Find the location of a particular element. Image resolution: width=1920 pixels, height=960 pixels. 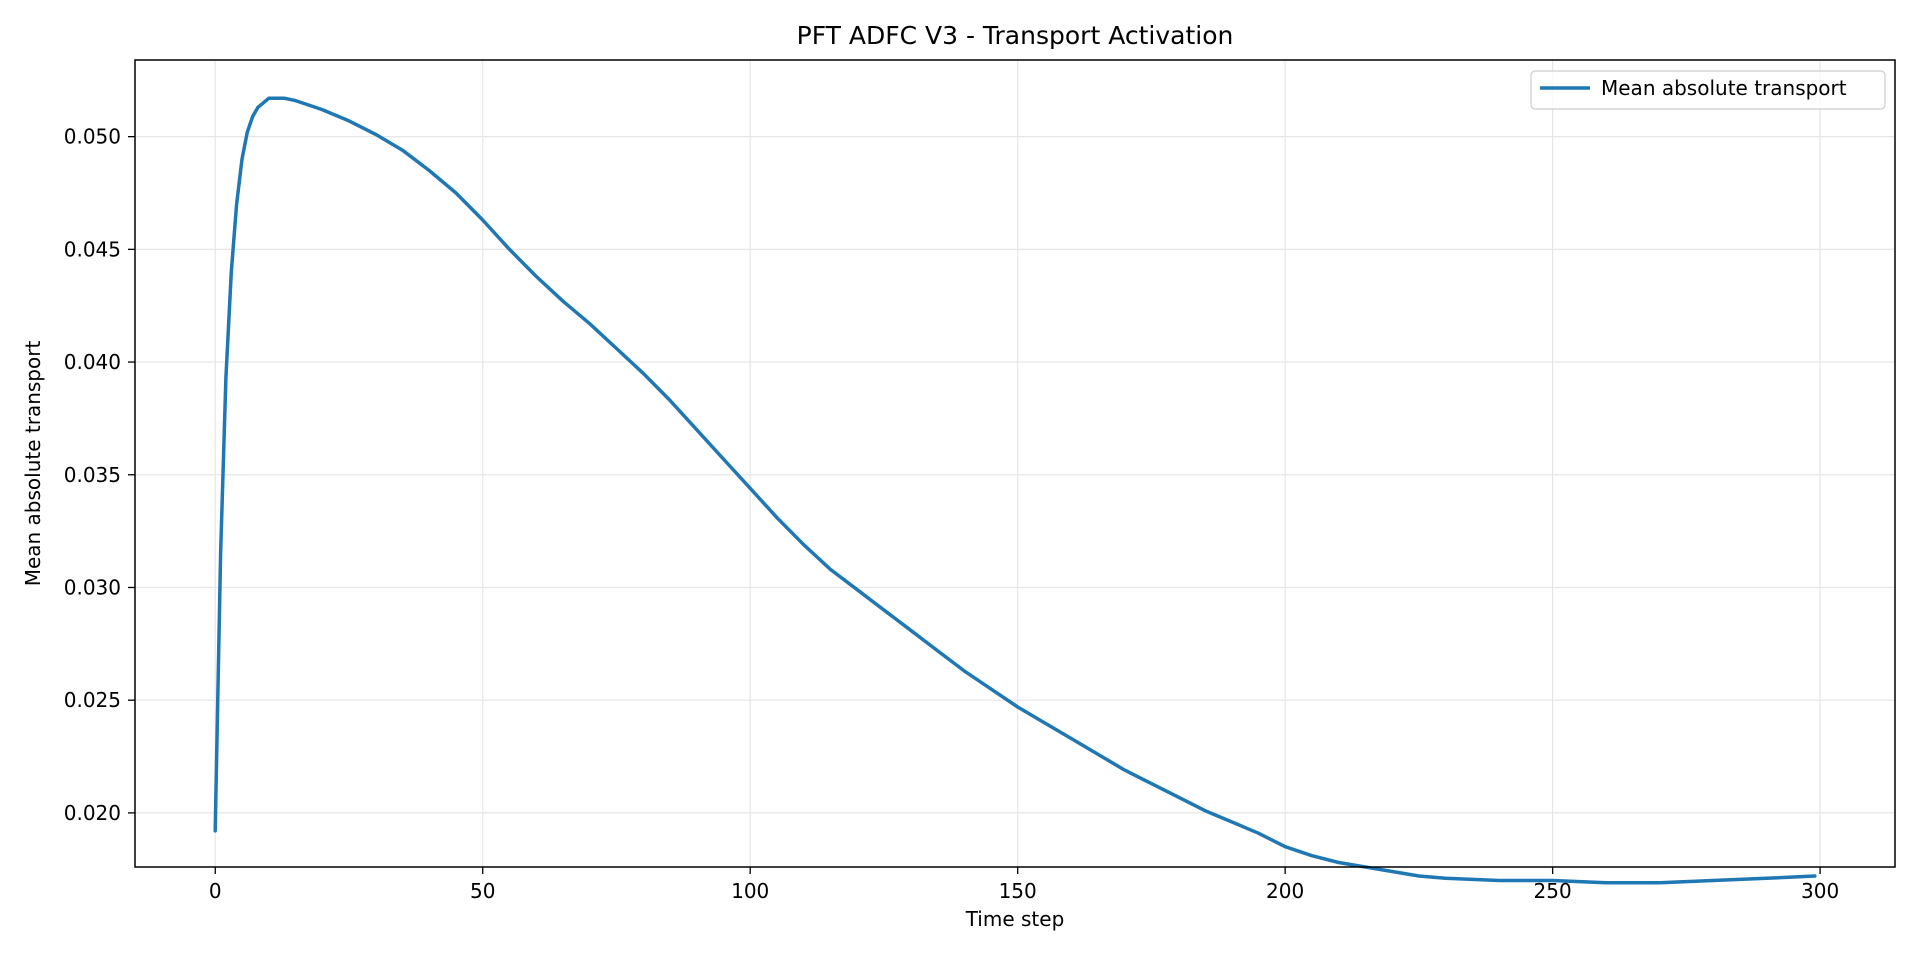

x-tick-label: 0 is located at coordinates (215, 891).